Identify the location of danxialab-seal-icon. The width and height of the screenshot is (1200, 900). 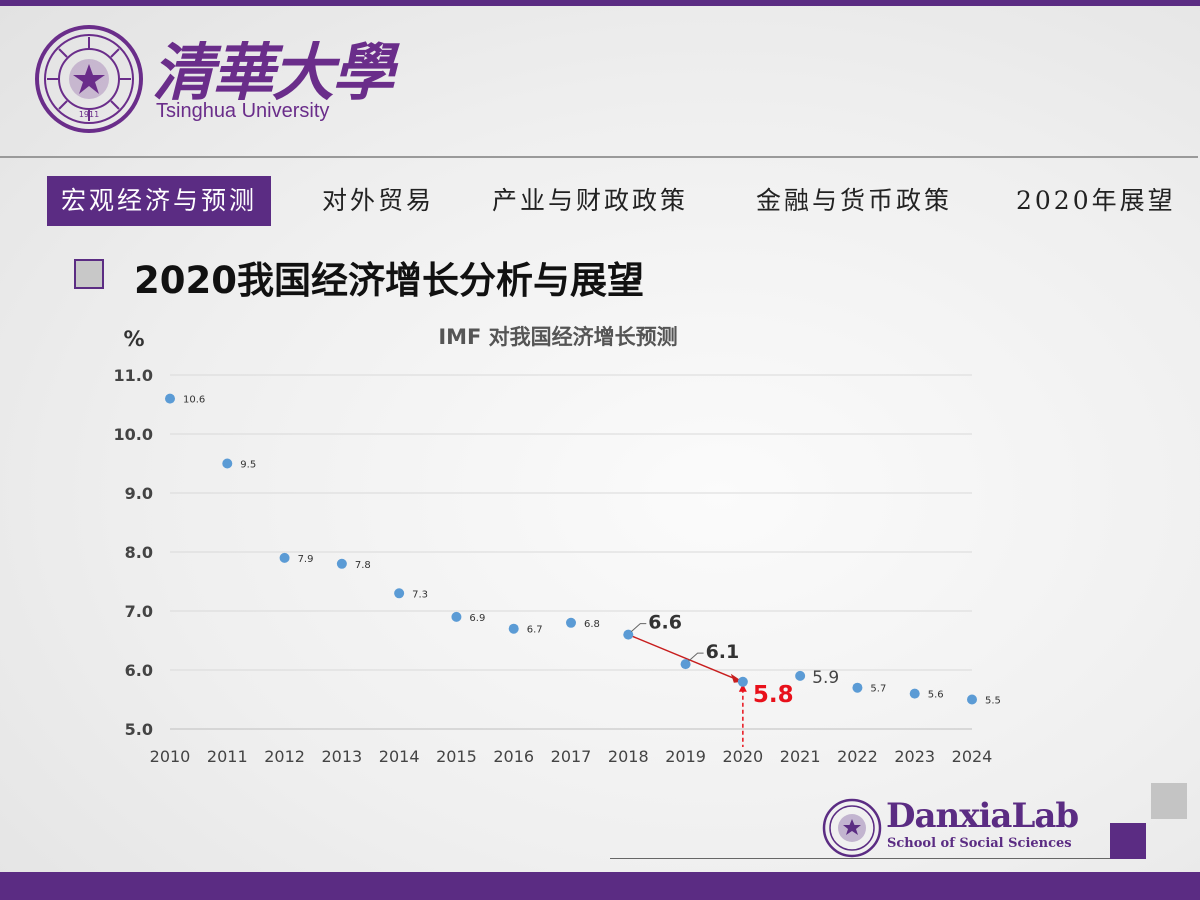
(852, 828).